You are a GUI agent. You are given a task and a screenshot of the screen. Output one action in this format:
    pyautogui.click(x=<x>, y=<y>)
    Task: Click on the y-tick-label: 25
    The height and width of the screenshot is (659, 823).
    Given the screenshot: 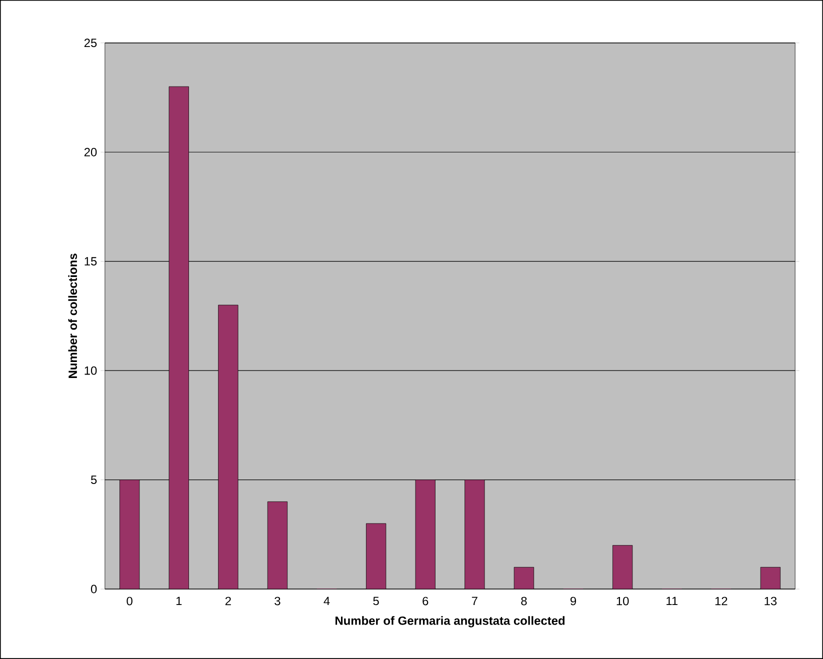 What is the action you would take?
    pyautogui.click(x=90, y=43)
    